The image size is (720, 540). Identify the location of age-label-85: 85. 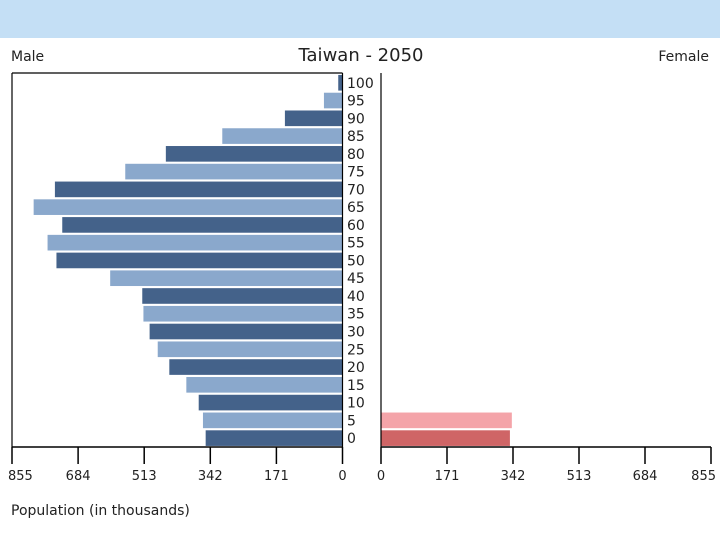
(356, 137).